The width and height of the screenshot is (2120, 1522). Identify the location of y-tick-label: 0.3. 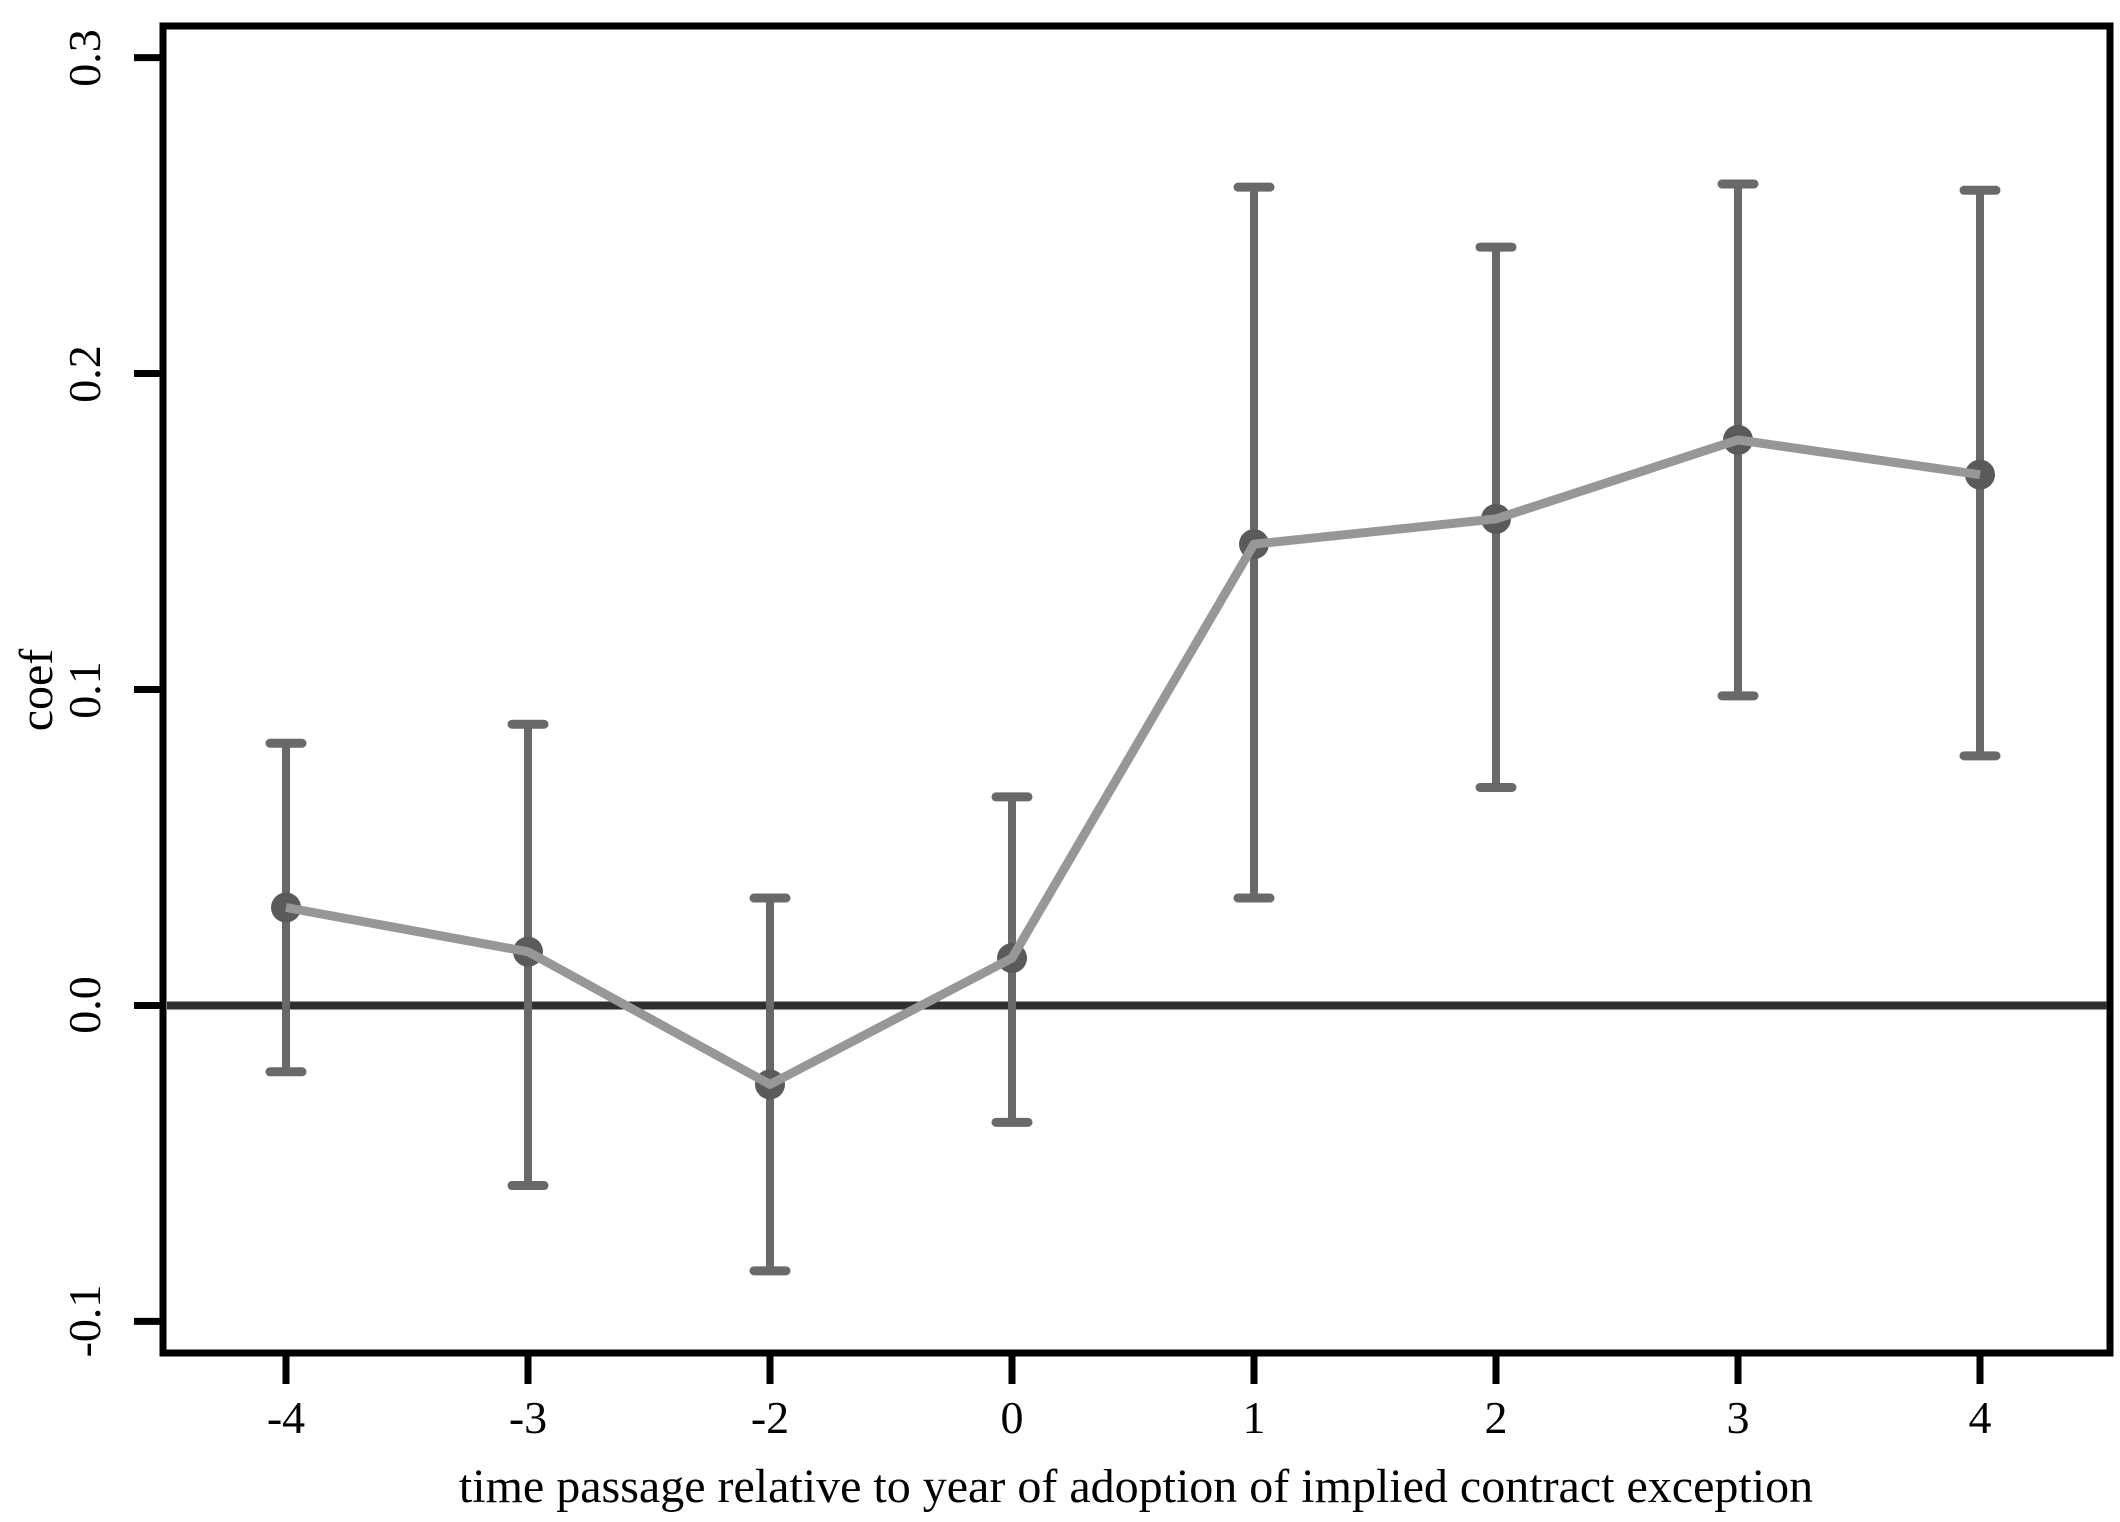
(84, 57).